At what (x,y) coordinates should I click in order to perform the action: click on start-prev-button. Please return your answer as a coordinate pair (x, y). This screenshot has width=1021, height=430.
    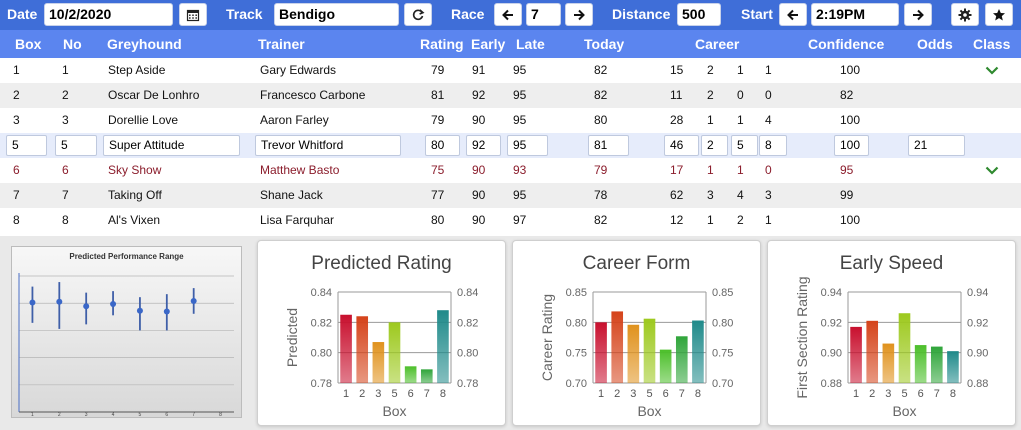
    Looking at the image, I should click on (793, 14).